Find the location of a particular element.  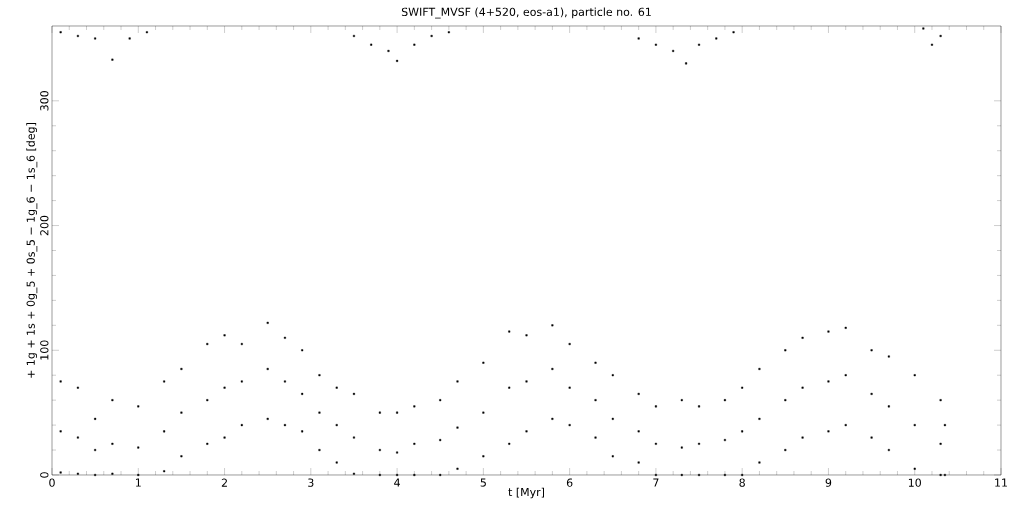

x-tick-label: 10 is located at coordinates (914, 482).